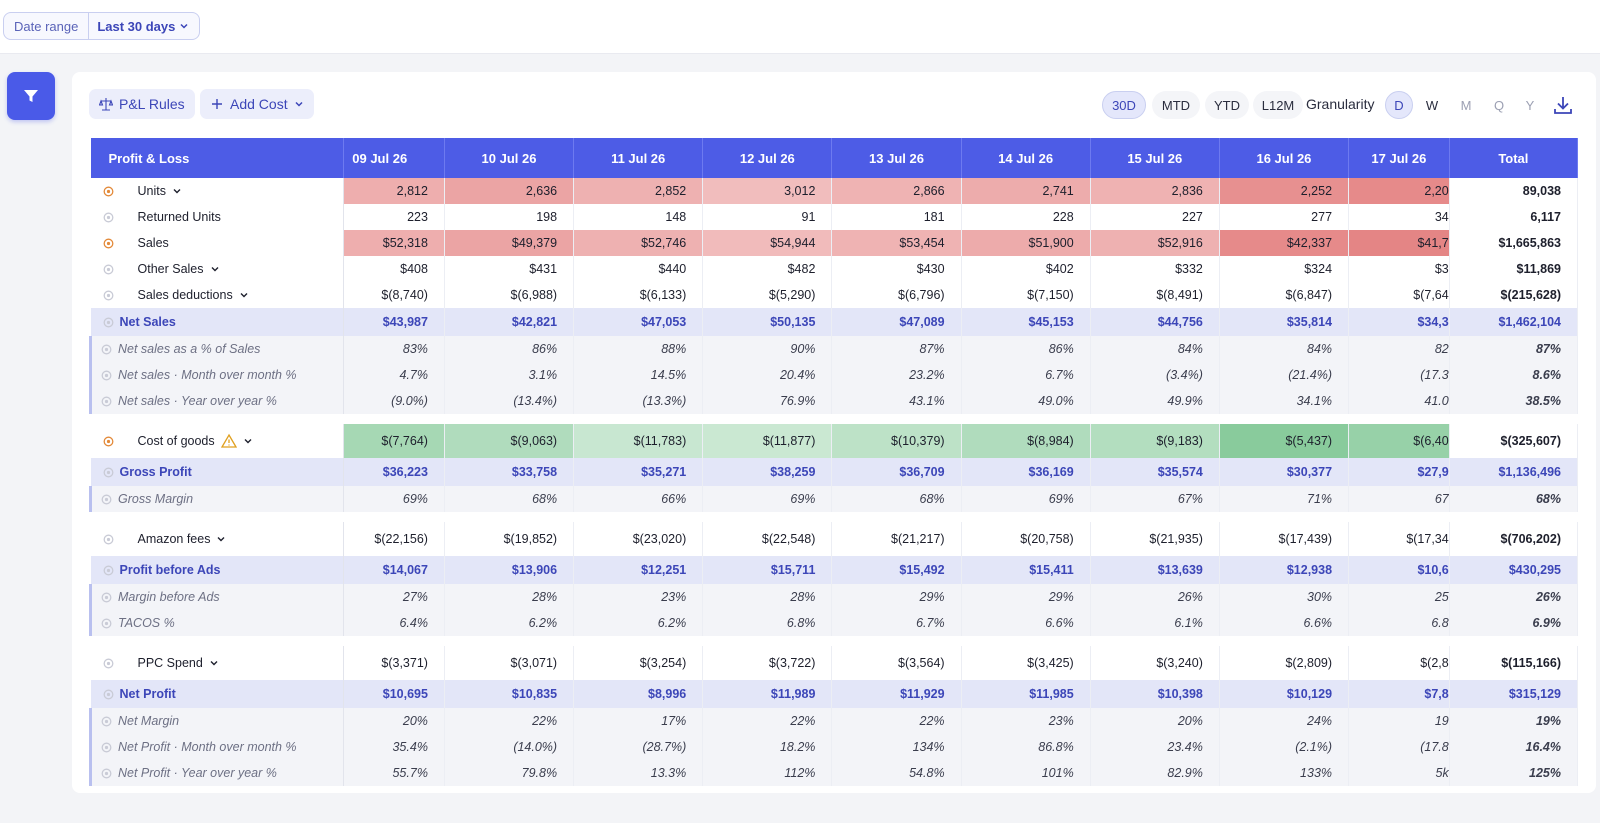  Describe the element at coordinates (217, 217) in the screenshot. I see `row-label-cell: Returned Units` at that location.